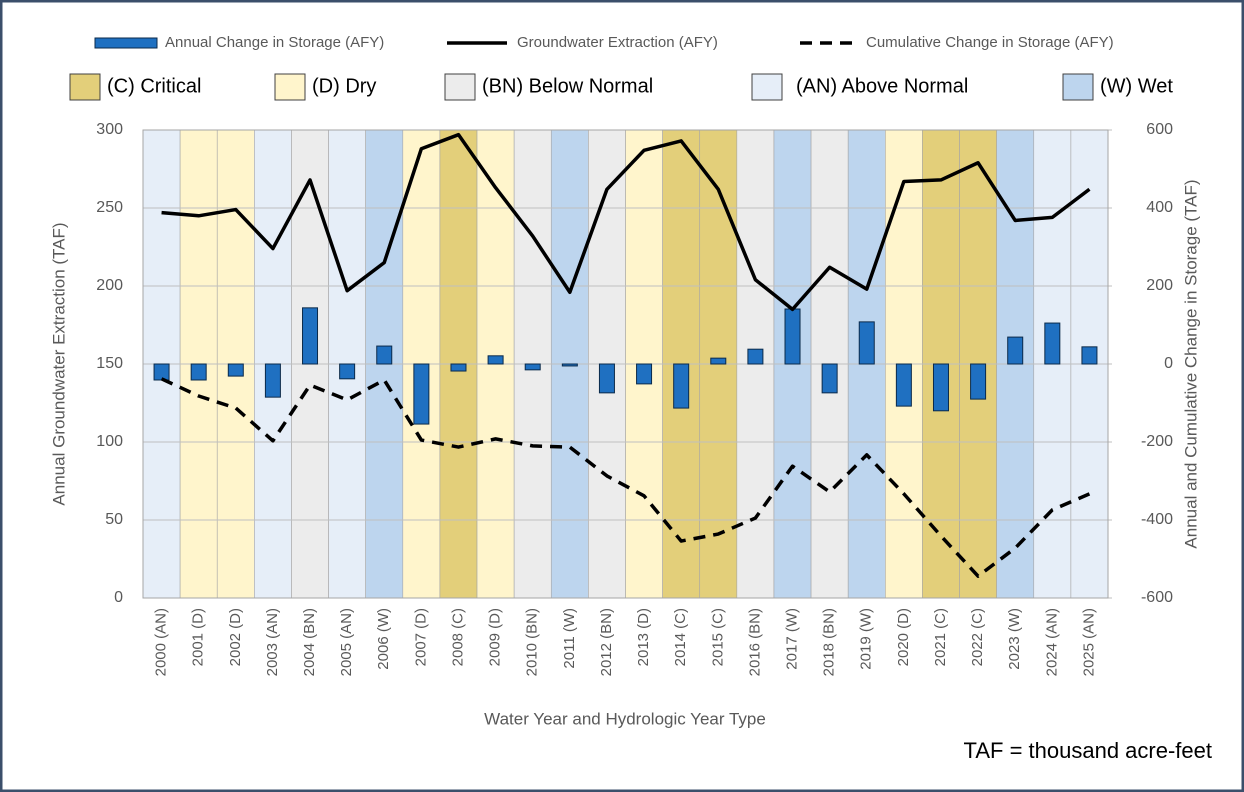  I want to click on y2-tick-label: 200, so click(1159, 285).